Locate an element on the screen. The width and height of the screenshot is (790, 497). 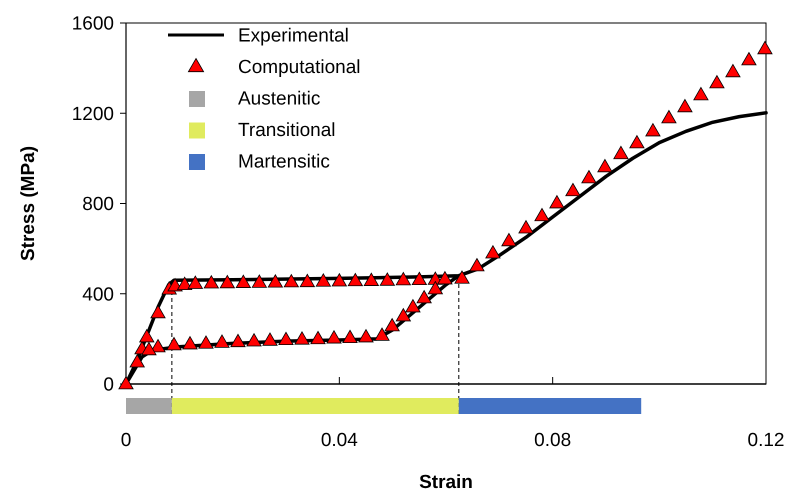
y-tick-label: 0 is located at coordinates (108, 385).